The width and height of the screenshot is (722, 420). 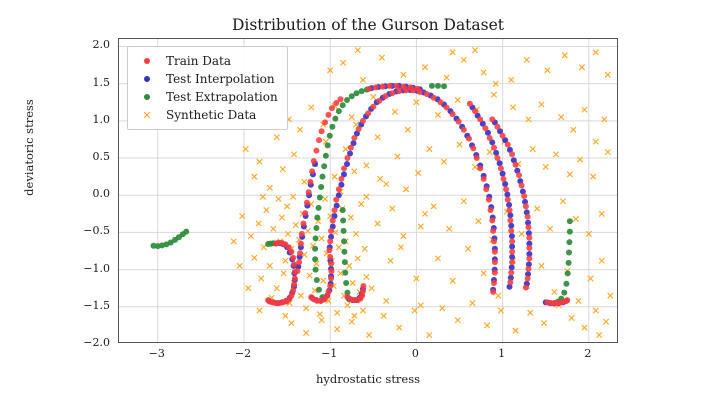 What do you see at coordinates (329, 353) in the screenshot?
I see `x-tick-label: −1` at bounding box center [329, 353].